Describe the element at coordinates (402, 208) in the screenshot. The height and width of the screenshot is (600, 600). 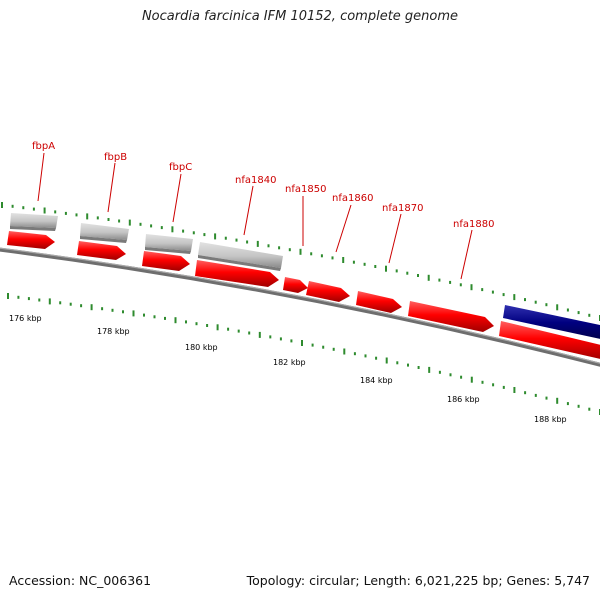
I see `gene-label: nfa1870` at that location.